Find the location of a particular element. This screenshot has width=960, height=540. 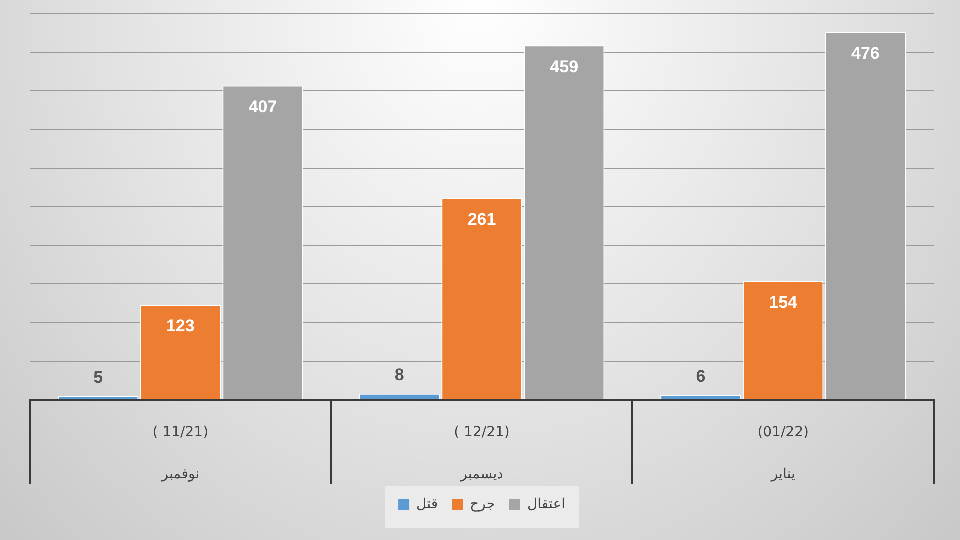

legend-label: اعتقال is located at coordinates (546, 504).